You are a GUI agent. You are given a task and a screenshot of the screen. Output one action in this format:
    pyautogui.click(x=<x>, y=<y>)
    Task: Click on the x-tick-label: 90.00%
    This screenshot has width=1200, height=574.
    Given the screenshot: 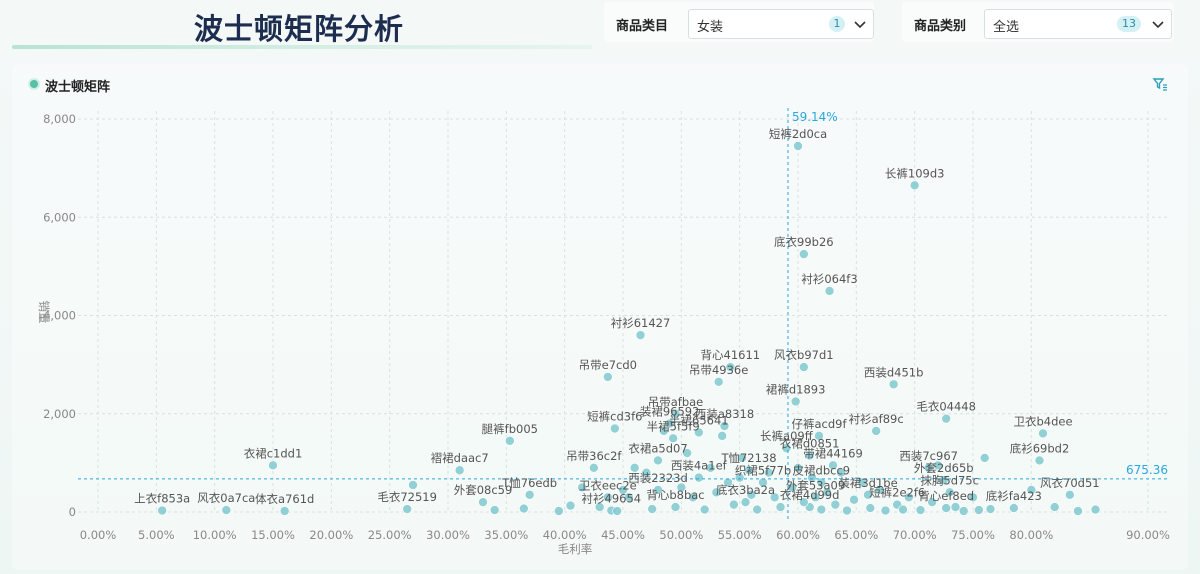 What is the action you would take?
    pyautogui.click(x=1148, y=535)
    